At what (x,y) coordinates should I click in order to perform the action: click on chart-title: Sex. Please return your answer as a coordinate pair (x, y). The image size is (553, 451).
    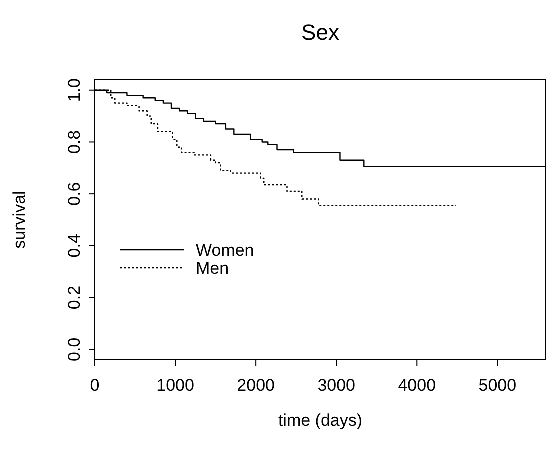
    Looking at the image, I should click on (321, 32).